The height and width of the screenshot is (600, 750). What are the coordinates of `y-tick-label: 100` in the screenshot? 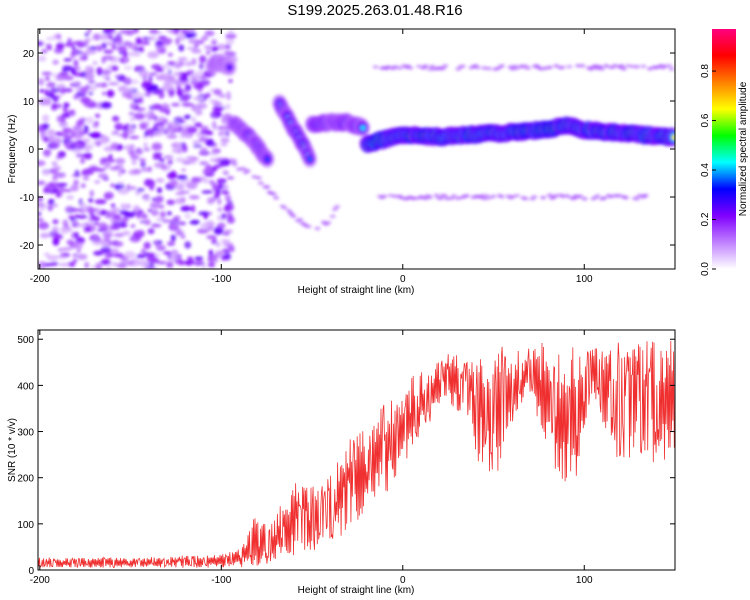 It's located at (25, 525).